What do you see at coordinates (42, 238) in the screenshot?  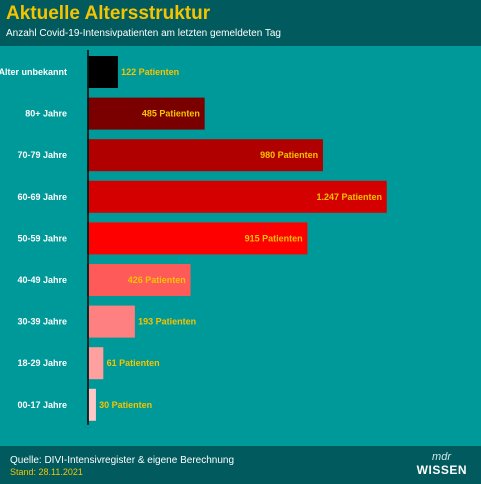 I see `category-label: 50-59 Jahre` at bounding box center [42, 238].